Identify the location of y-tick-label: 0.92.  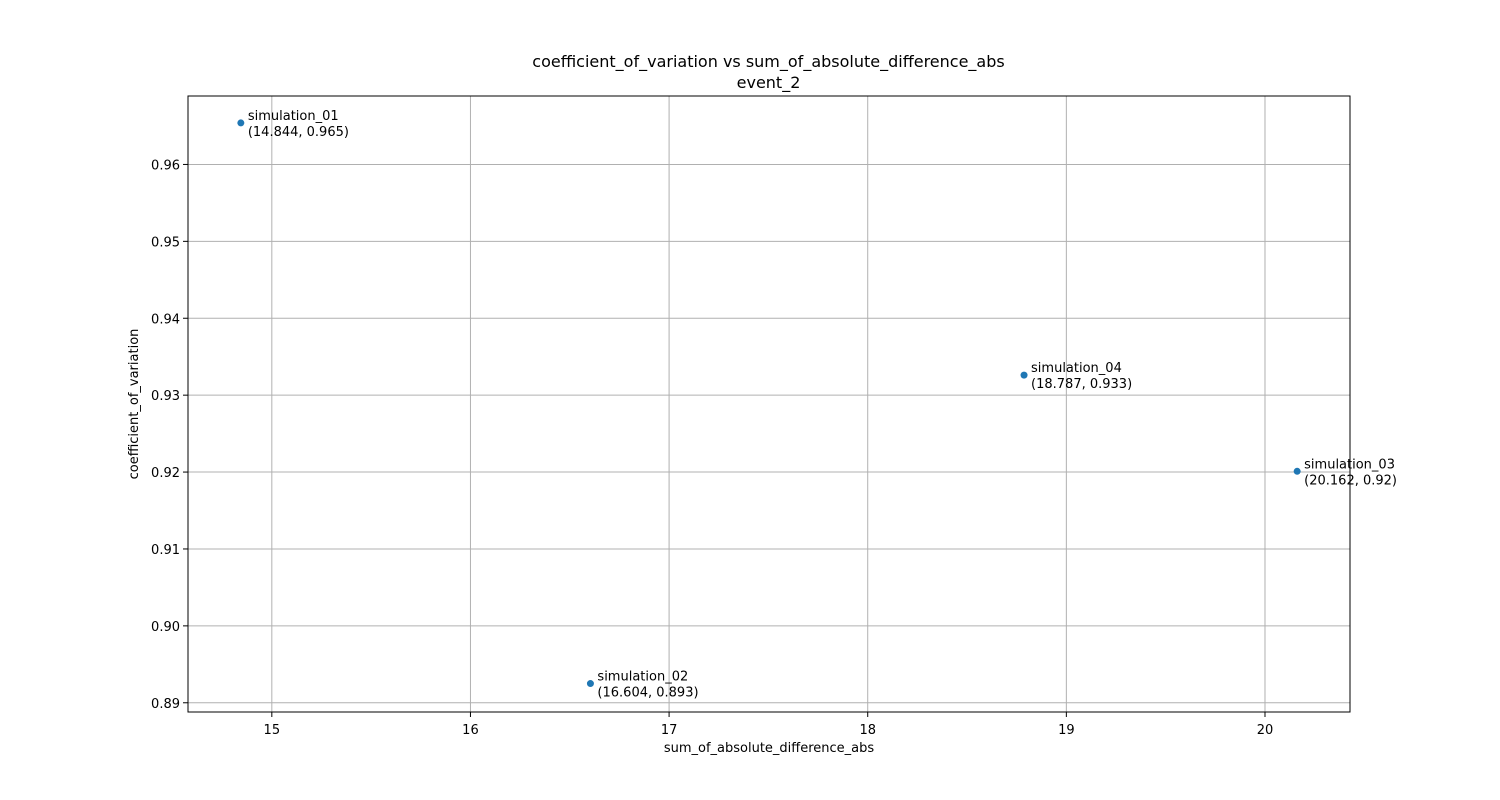
(165, 473).